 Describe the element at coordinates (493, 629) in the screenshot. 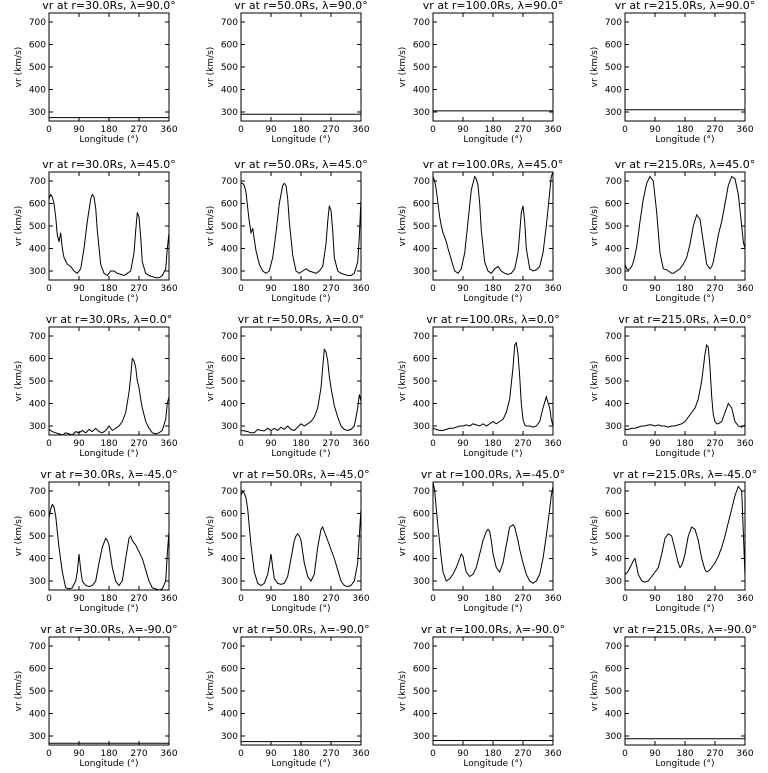

I see `plot-title: vr at r=100.0Rs, λ=-90.0°` at that location.